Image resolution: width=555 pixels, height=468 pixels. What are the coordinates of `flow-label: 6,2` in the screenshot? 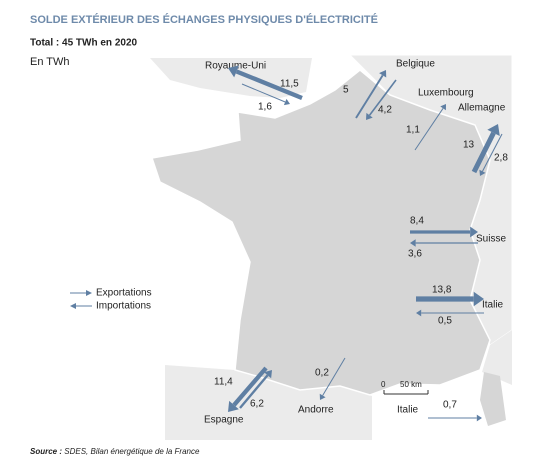 It's located at (257, 404).